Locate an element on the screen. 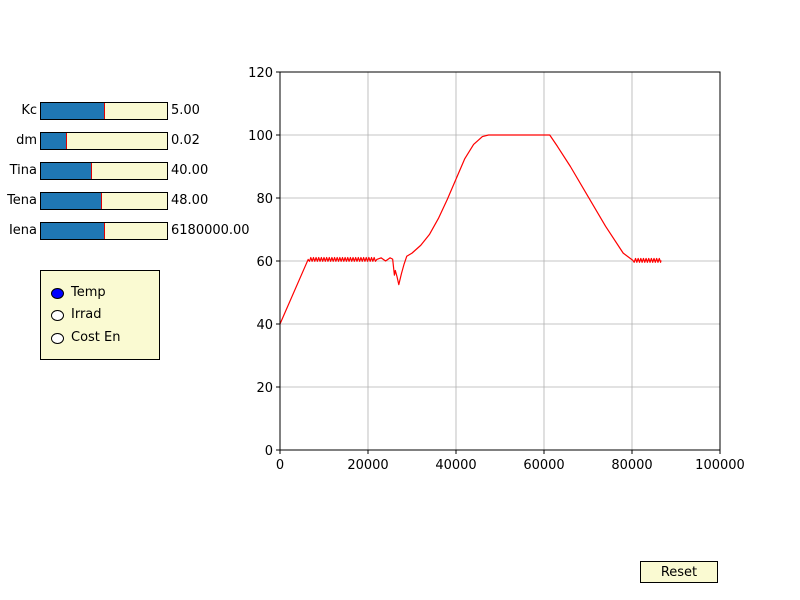  y-tick-label: 20 is located at coordinates (264, 388).